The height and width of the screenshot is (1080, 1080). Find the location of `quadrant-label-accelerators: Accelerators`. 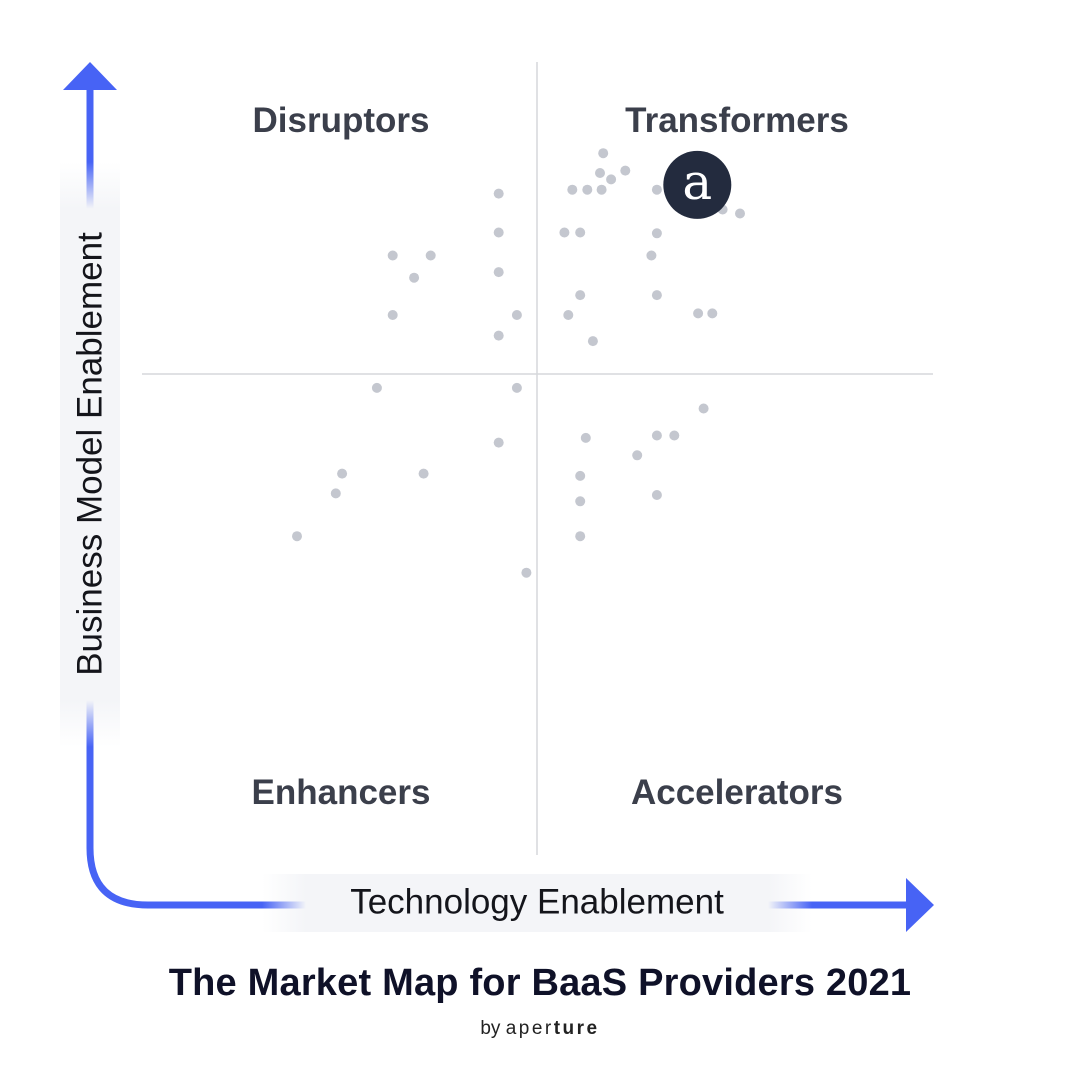

quadrant-label-accelerators: Accelerators is located at coordinates (737, 792).